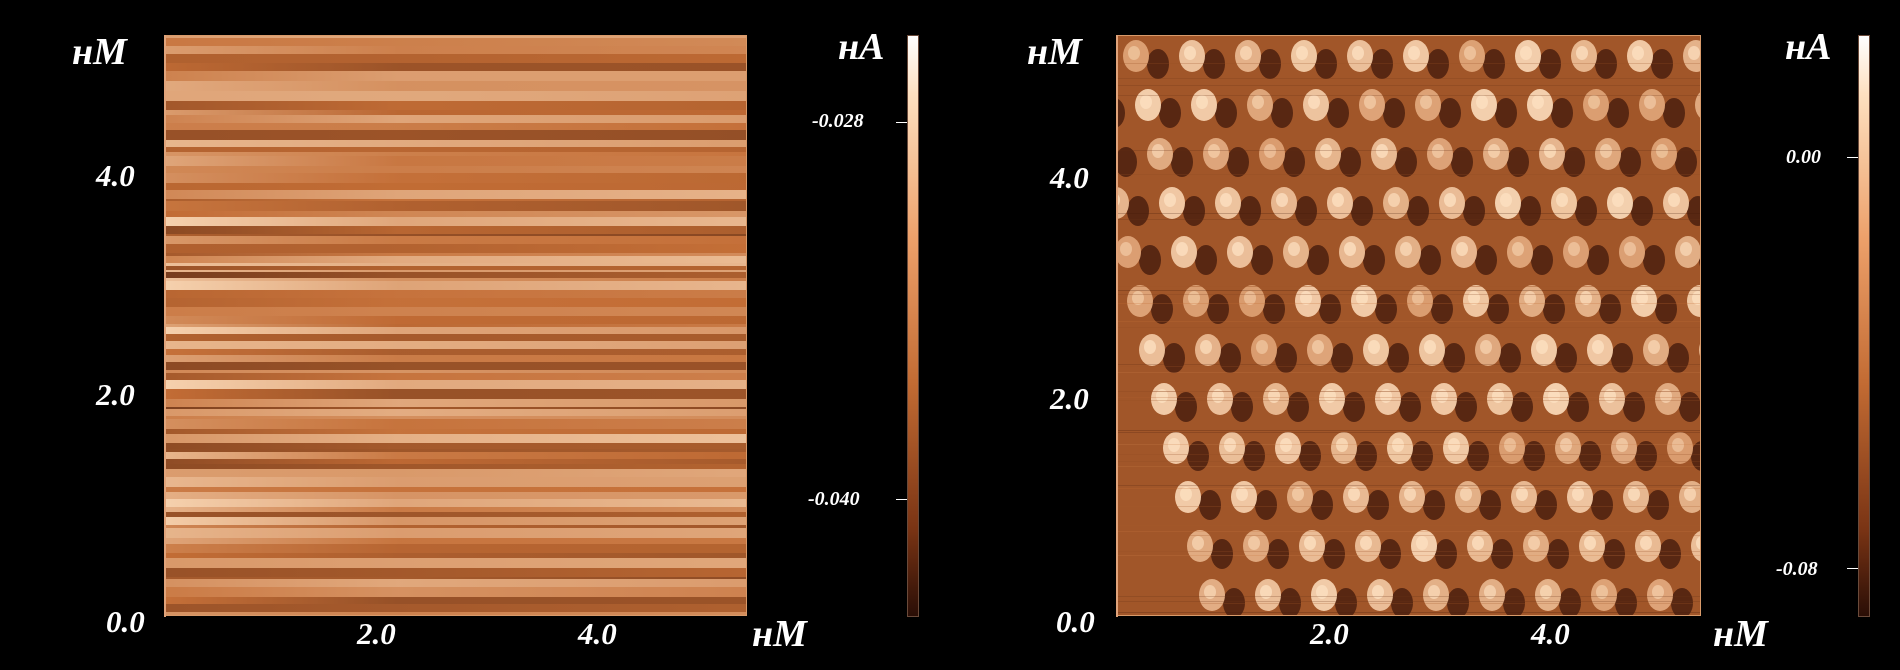 This screenshot has width=1900, height=670. I want to click on right-y-tick-4: 4.0, so click(1069, 177).